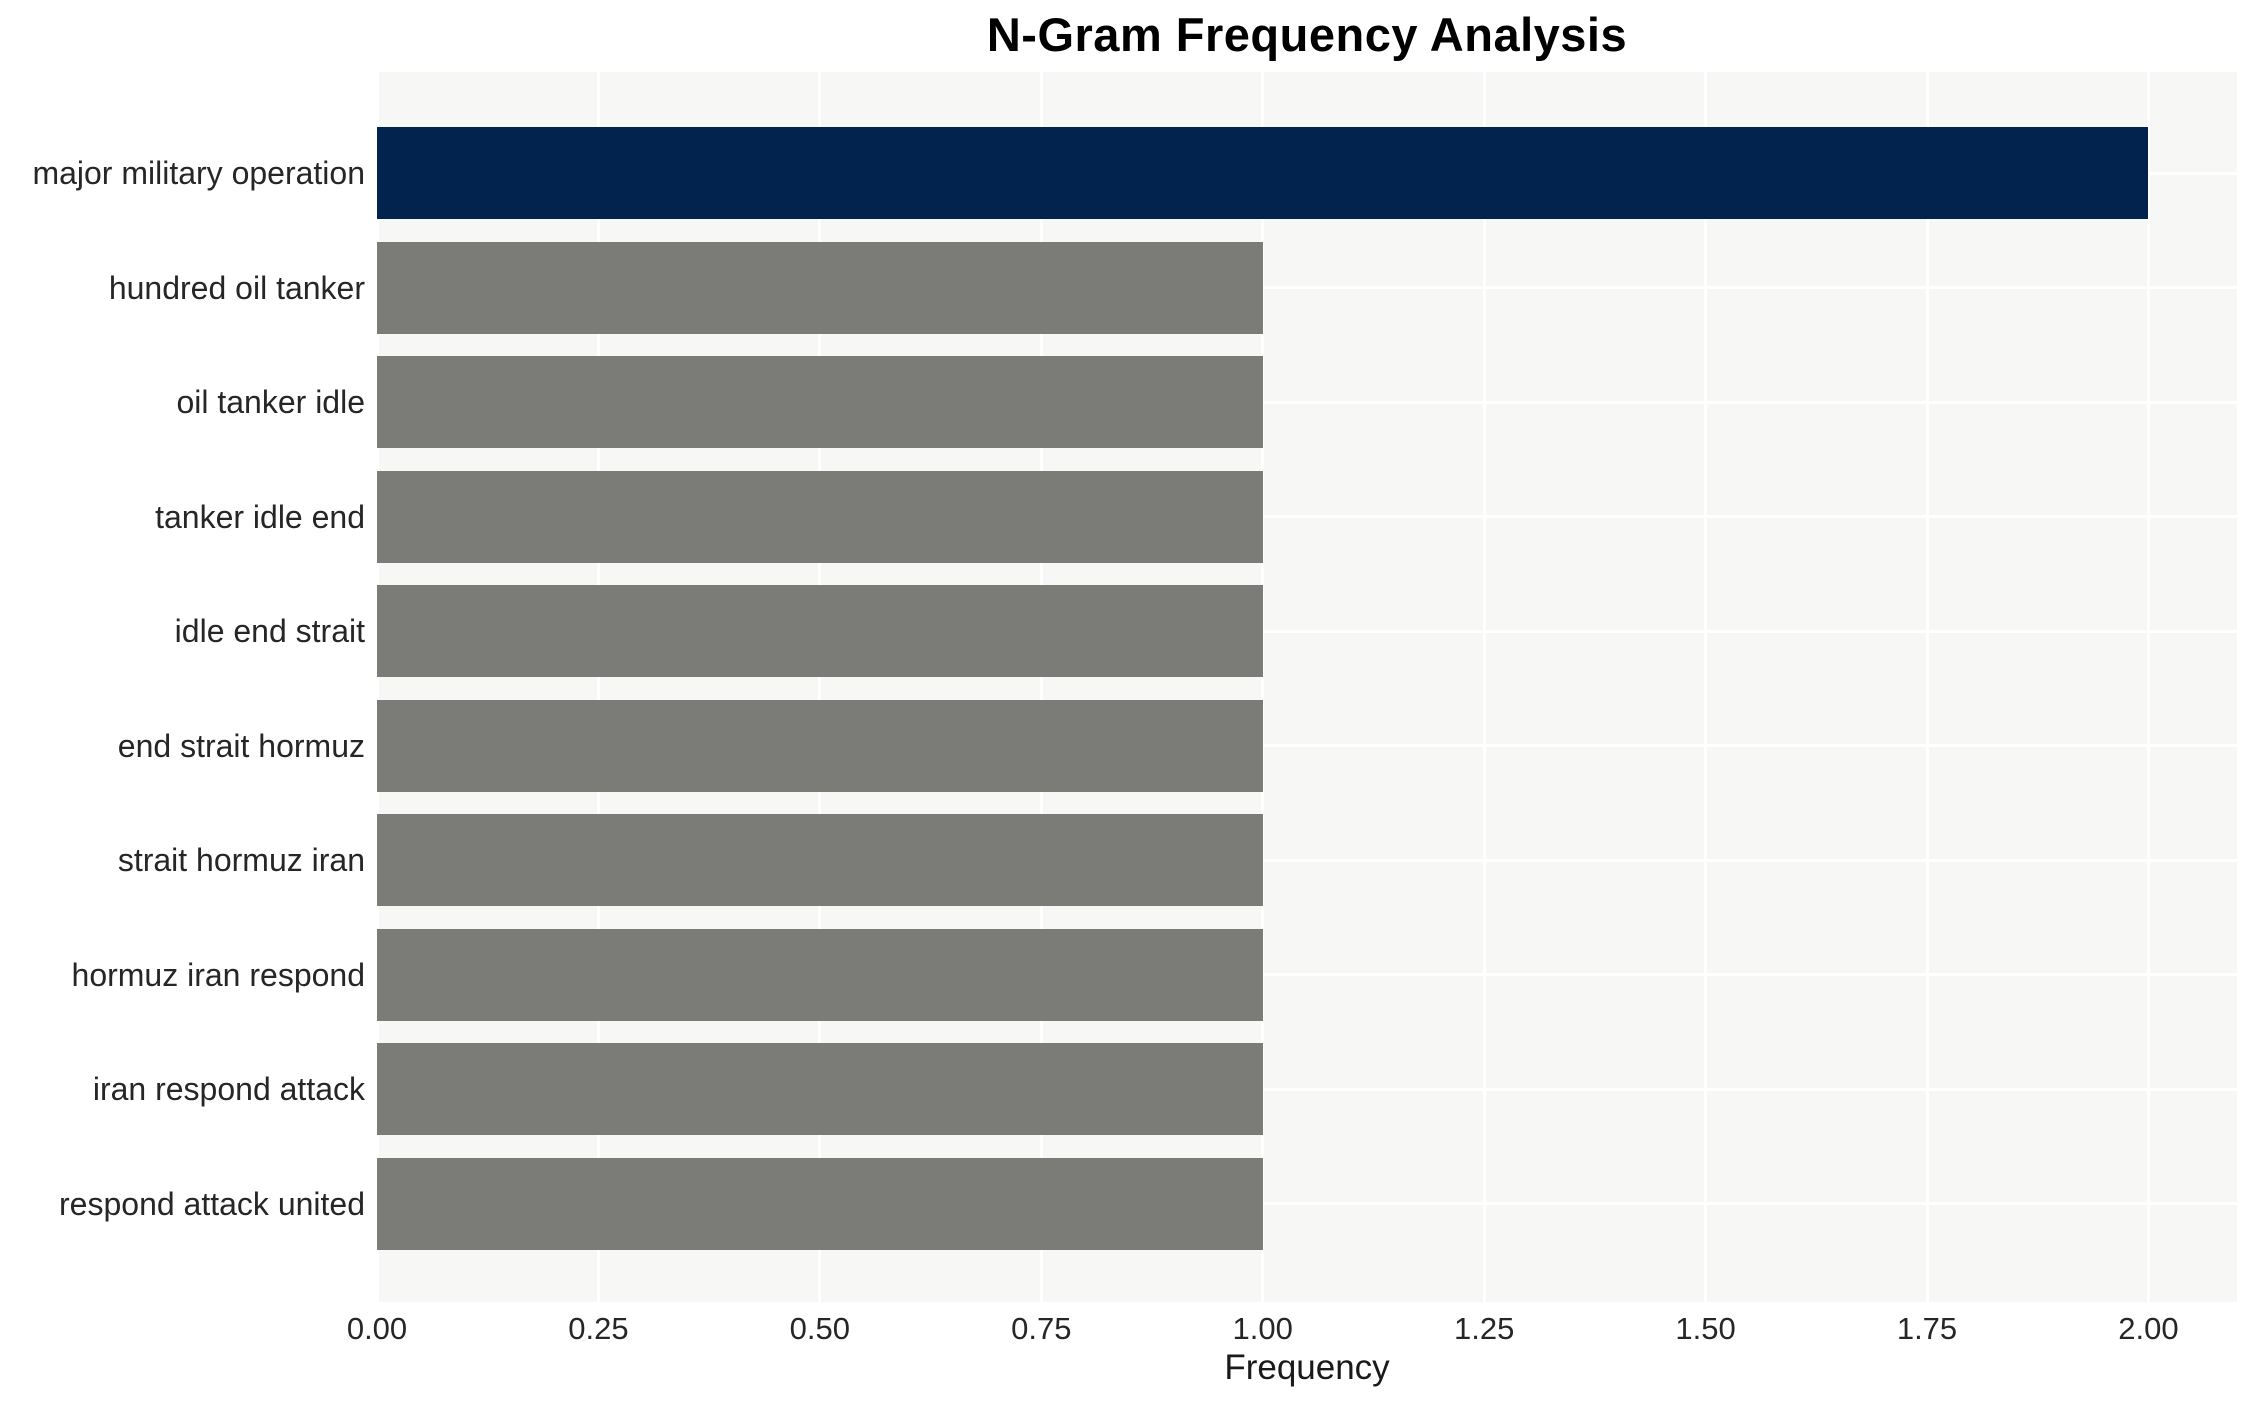 This screenshot has height=1402, width=2256. Describe the element at coordinates (241, 860) in the screenshot. I see `y-tick-label: strait hormuz iran` at that location.